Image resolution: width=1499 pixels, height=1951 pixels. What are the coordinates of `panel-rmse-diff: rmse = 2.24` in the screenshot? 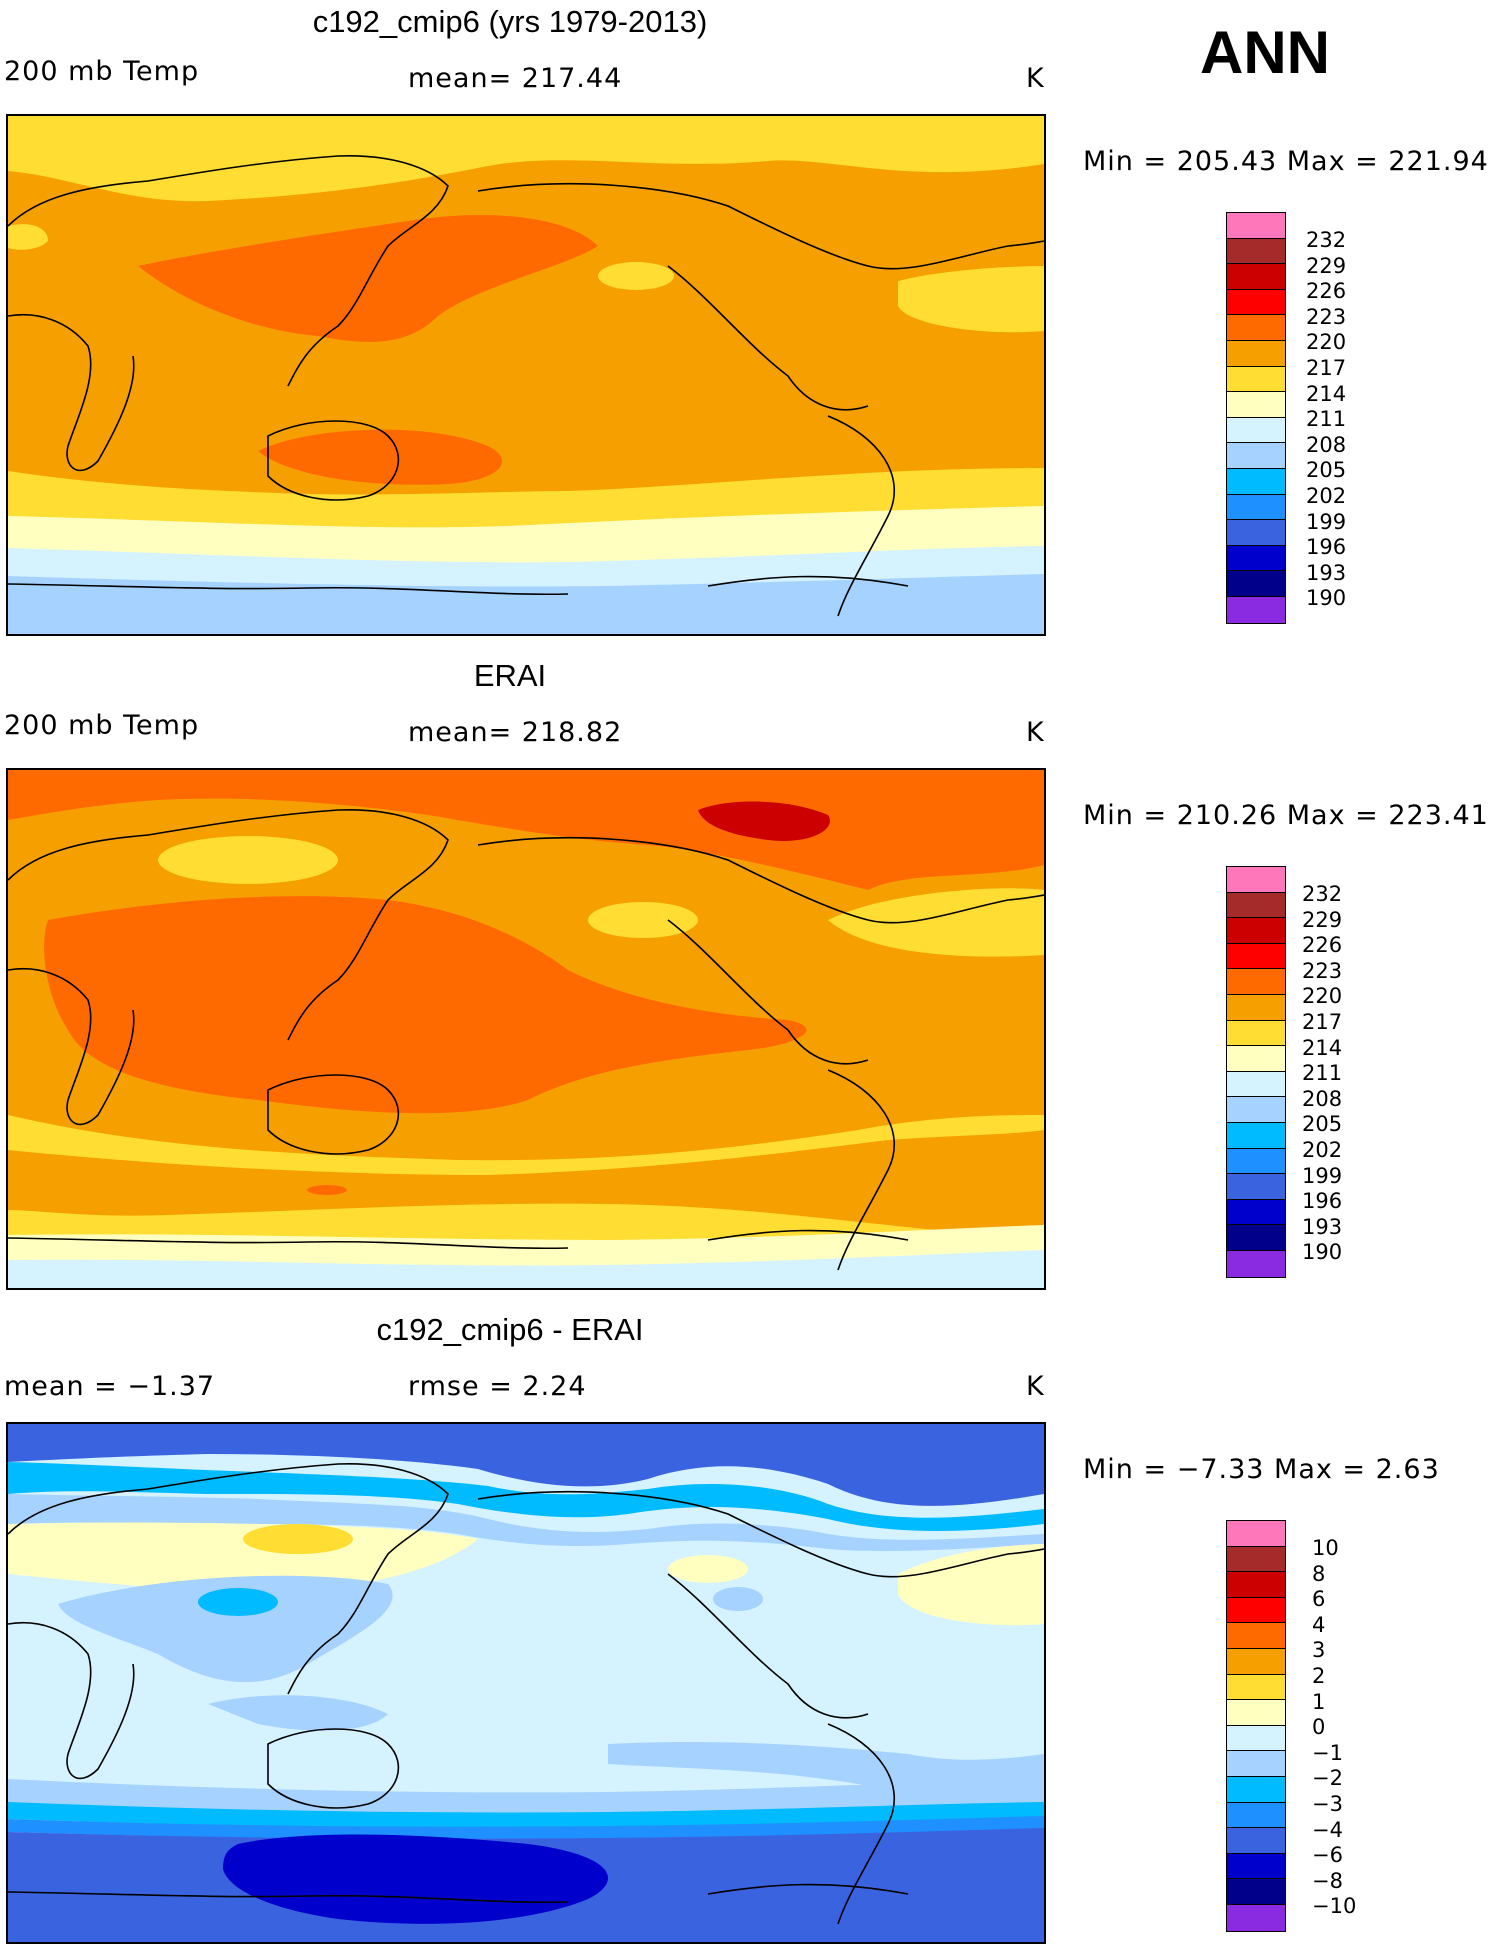 It's located at (497, 1386).